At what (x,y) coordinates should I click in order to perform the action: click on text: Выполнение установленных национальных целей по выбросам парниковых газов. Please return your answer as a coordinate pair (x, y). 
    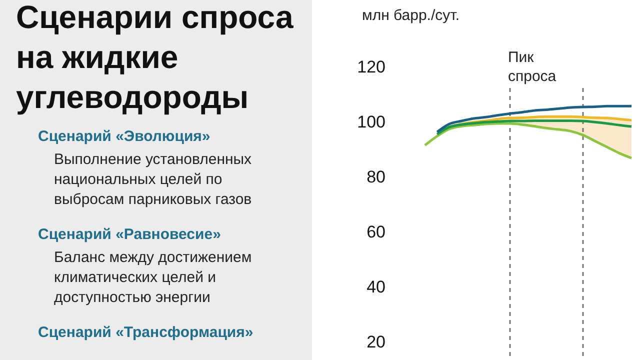
    Looking at the image, I should click on (153, 179).